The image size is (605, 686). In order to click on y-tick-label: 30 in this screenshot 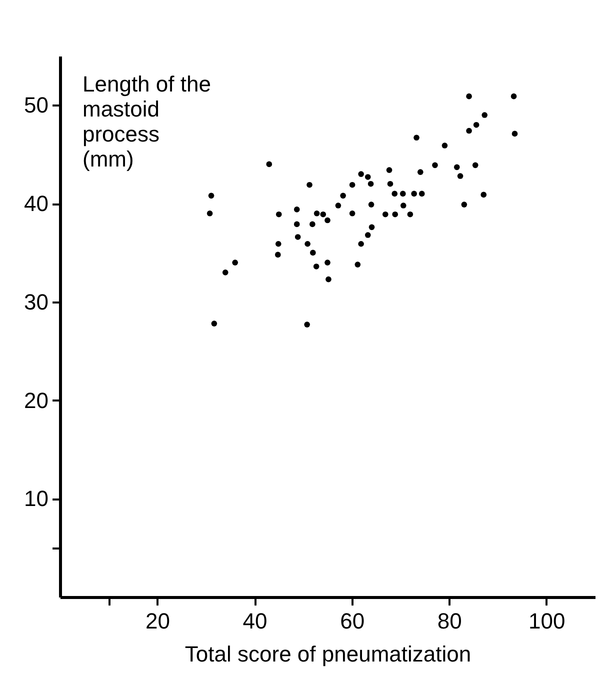, I will do `click(36, 301)`.